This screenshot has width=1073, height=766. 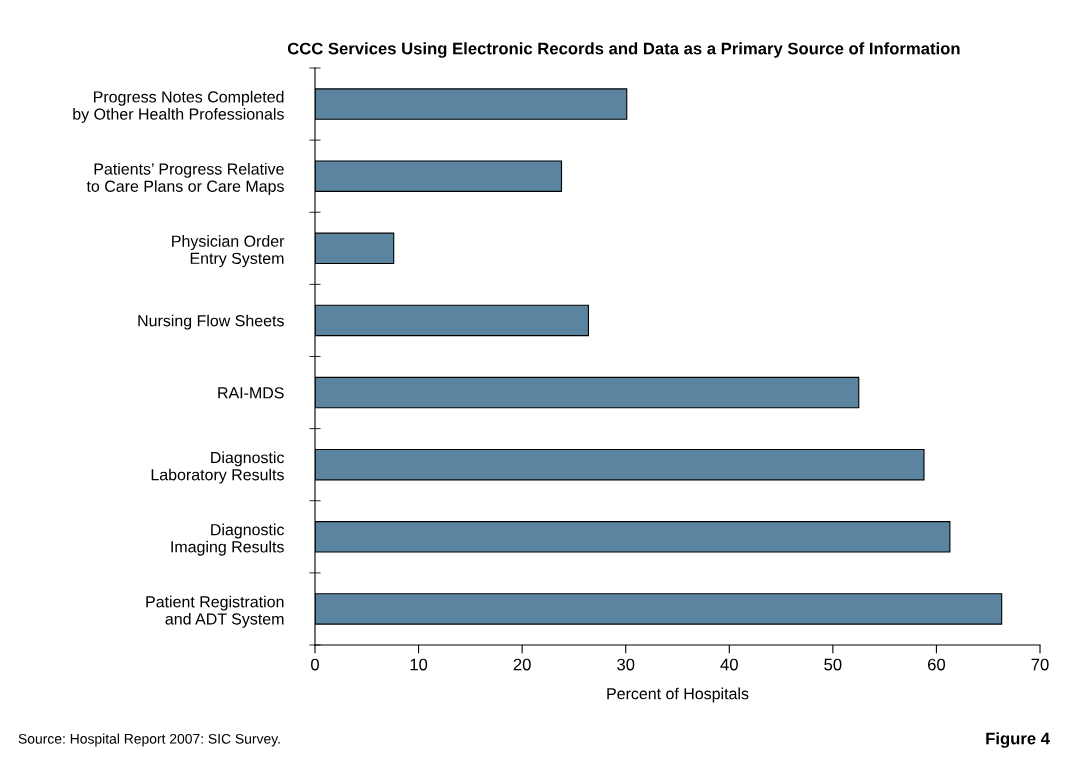 I want to click on y-tick-label: Patient Registration and ADT System, so click(x=215, y=611).